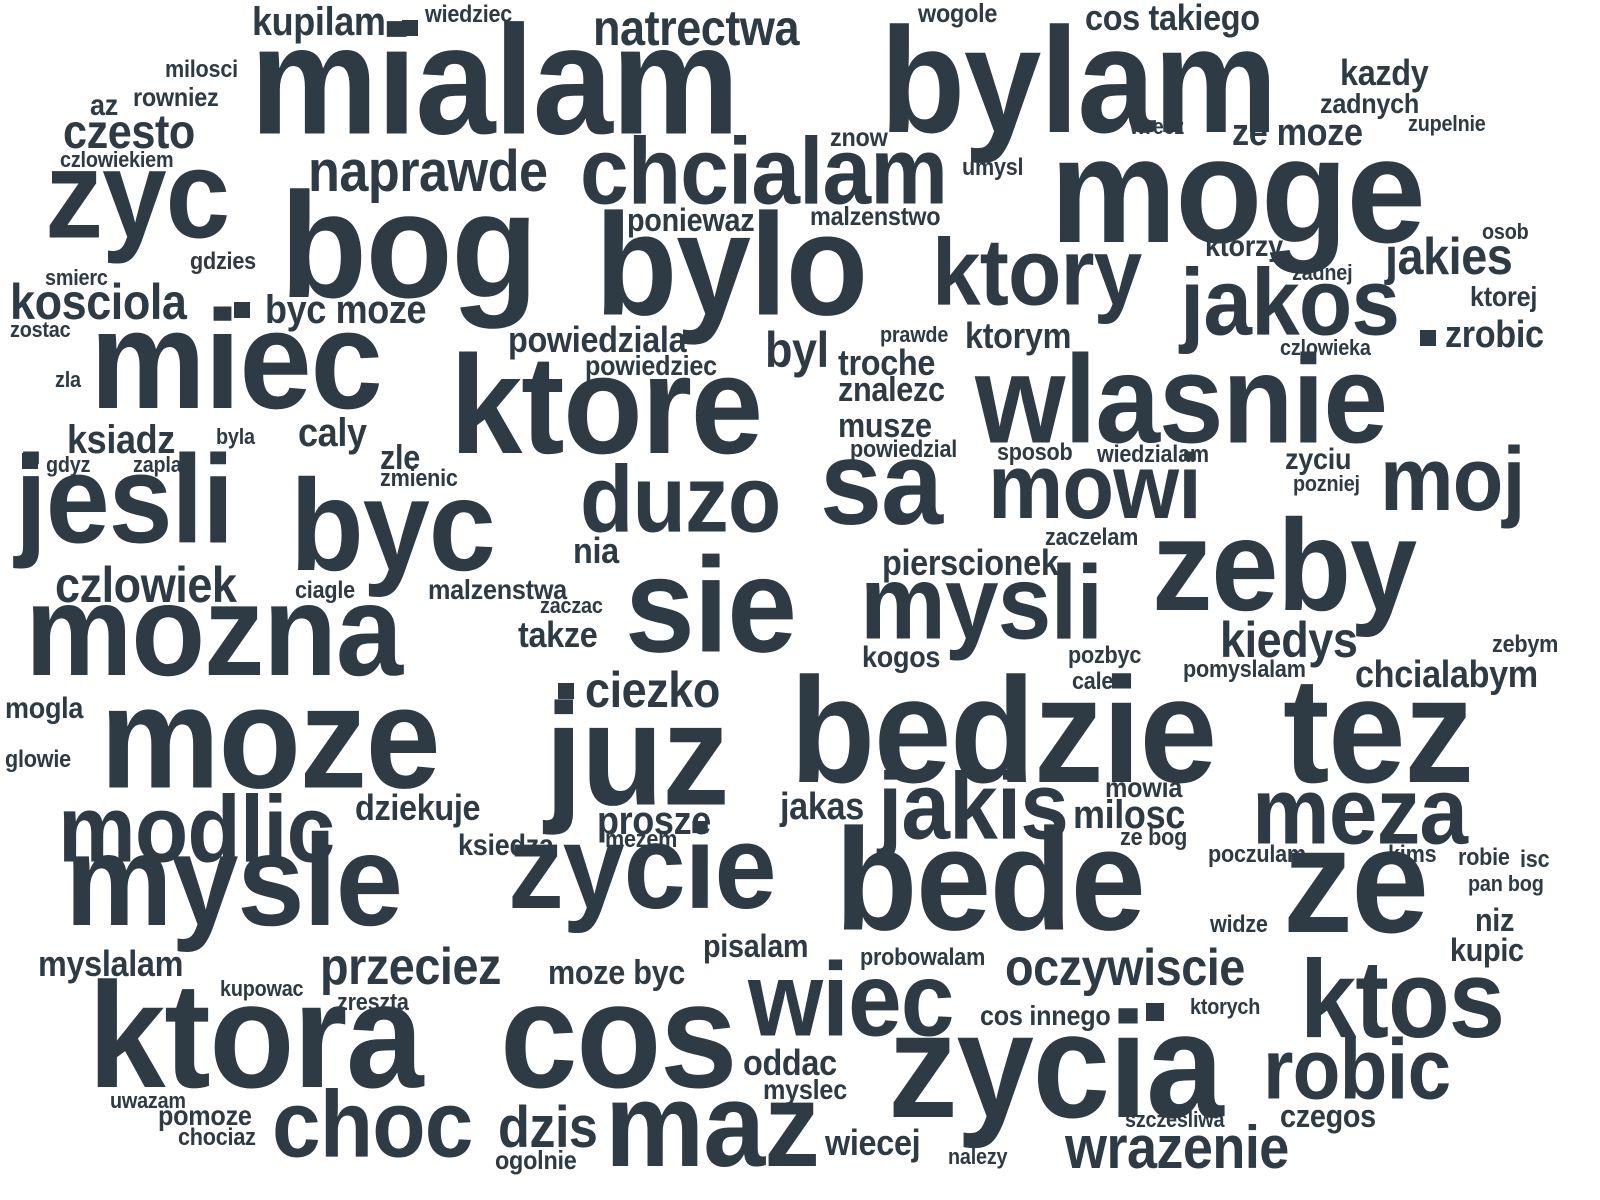  What do you see at coordinates (201, 69) in the screenshot?
I see `word-milosci: milosci` at bounding box center [201, 69].